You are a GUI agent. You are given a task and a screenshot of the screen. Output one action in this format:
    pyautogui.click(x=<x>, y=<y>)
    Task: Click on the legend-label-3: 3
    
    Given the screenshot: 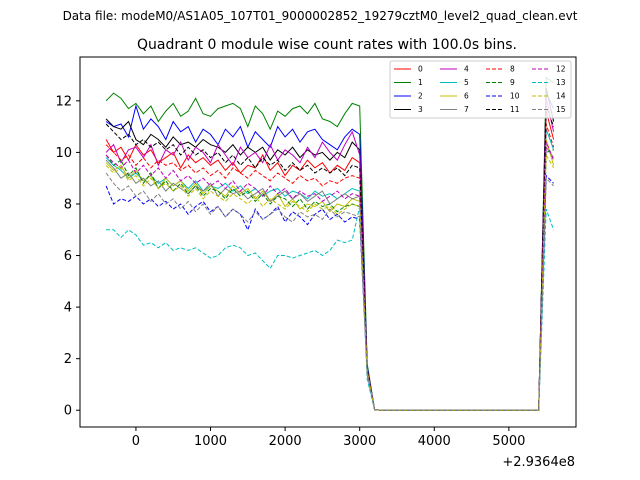 What is the action you would take?
    pyautogui.click(x=420, y=109)
    